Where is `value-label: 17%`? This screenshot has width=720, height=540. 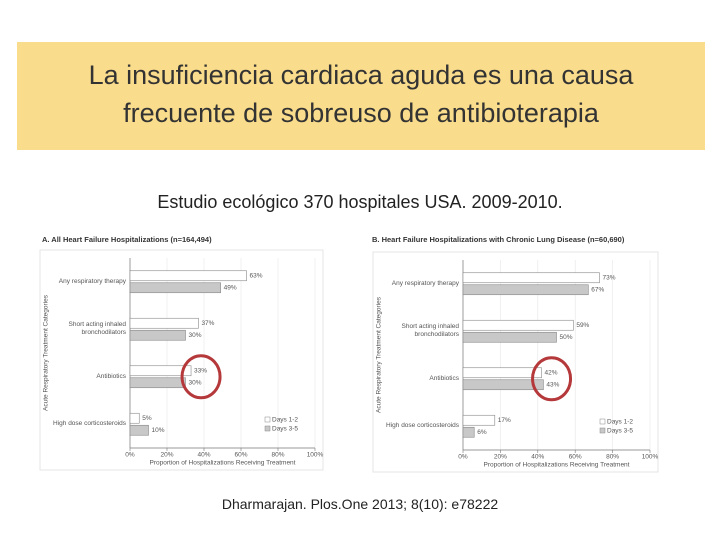
value-label: 17% is located at coordinates (504, 420).